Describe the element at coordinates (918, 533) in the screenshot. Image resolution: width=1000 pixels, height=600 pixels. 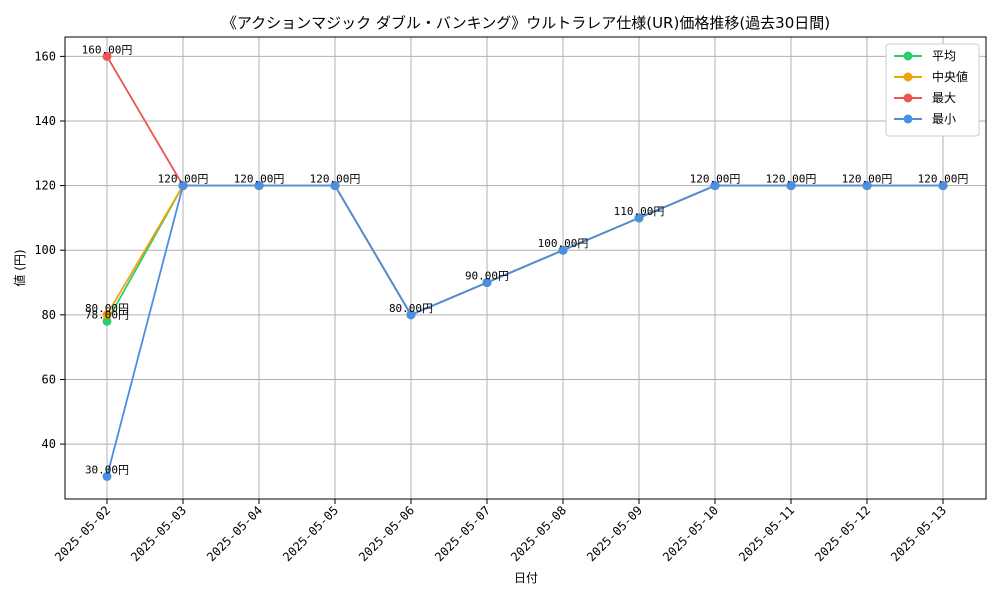
I see `x-tick-label: 2025-05-13` at that location.